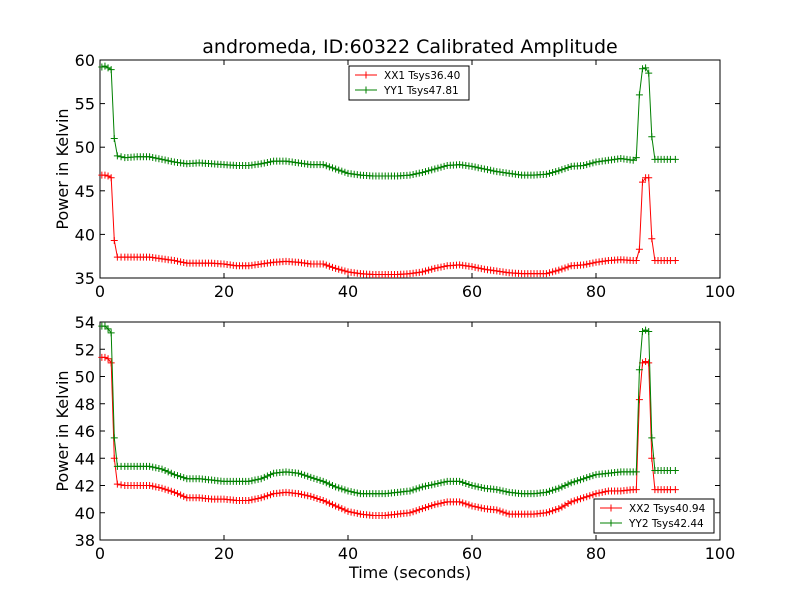 The height and width of the screenshot is (600, 800). I want to click on legend-label: XX2 Tsys40.94, so click(667, 509).